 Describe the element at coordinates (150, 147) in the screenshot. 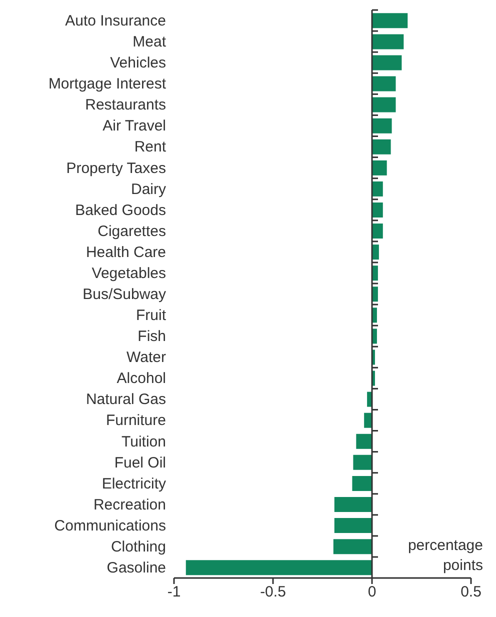

I see `y-tick-label: Rent` at that location.